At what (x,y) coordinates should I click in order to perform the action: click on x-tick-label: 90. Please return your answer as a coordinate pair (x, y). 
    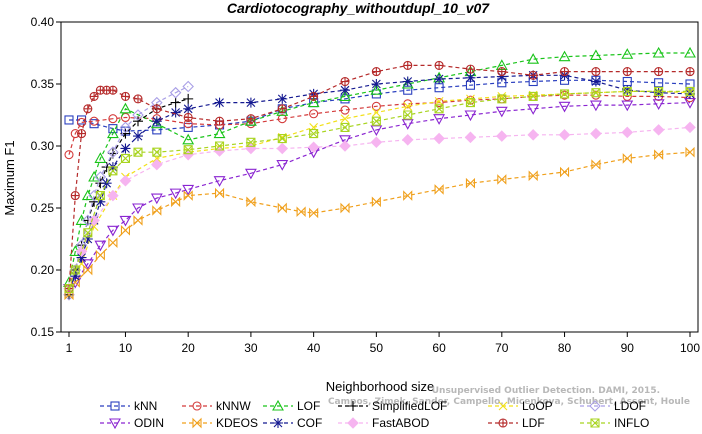
    Looking at the image, I should click on (628, 348).